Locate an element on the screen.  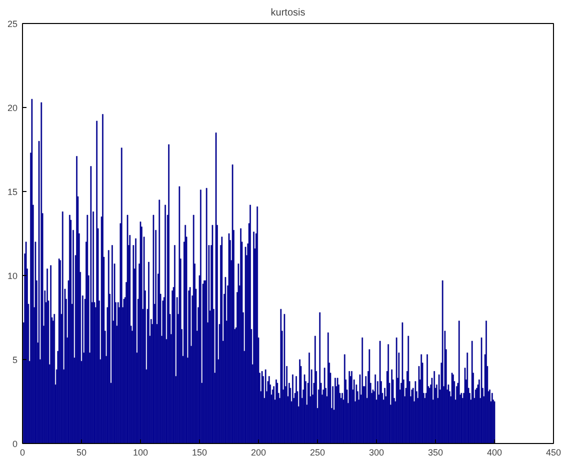
y-tick-label: 5 is located at coordinates (15, 360).